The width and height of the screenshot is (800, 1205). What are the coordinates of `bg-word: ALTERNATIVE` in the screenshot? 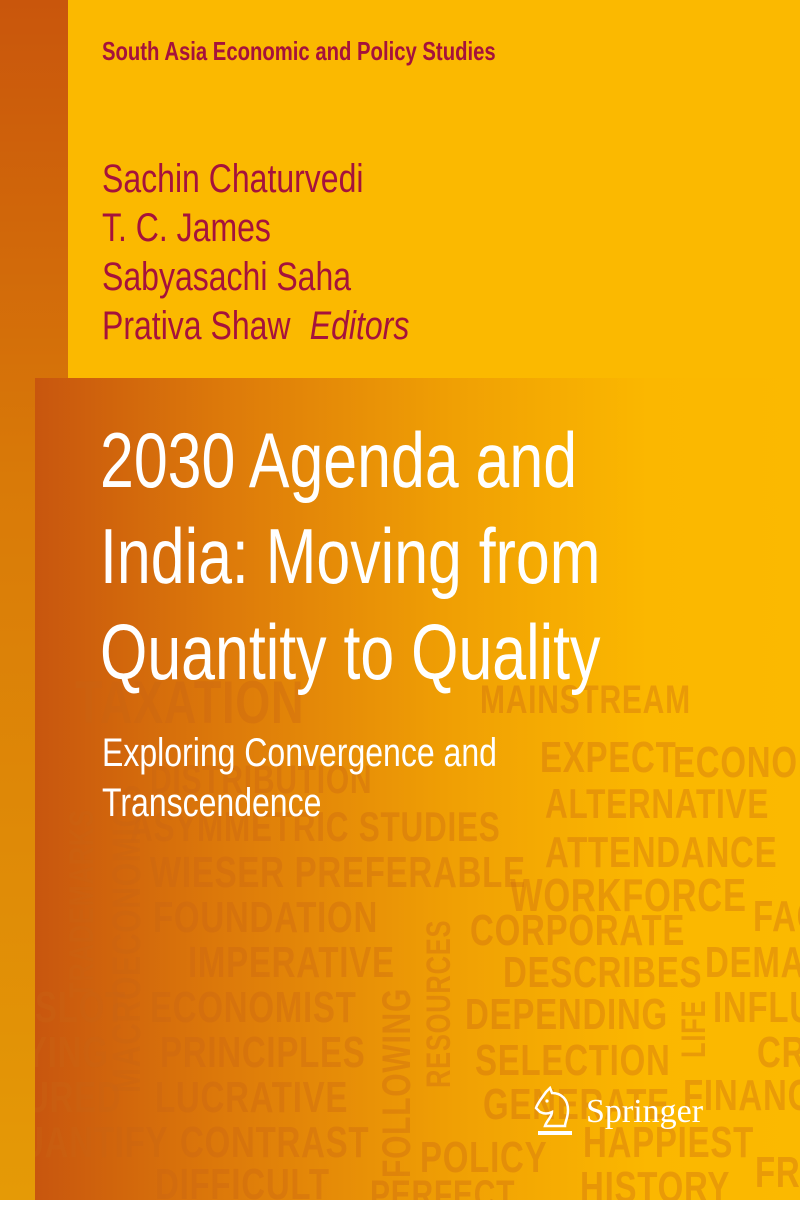 It's located at (657, 803).